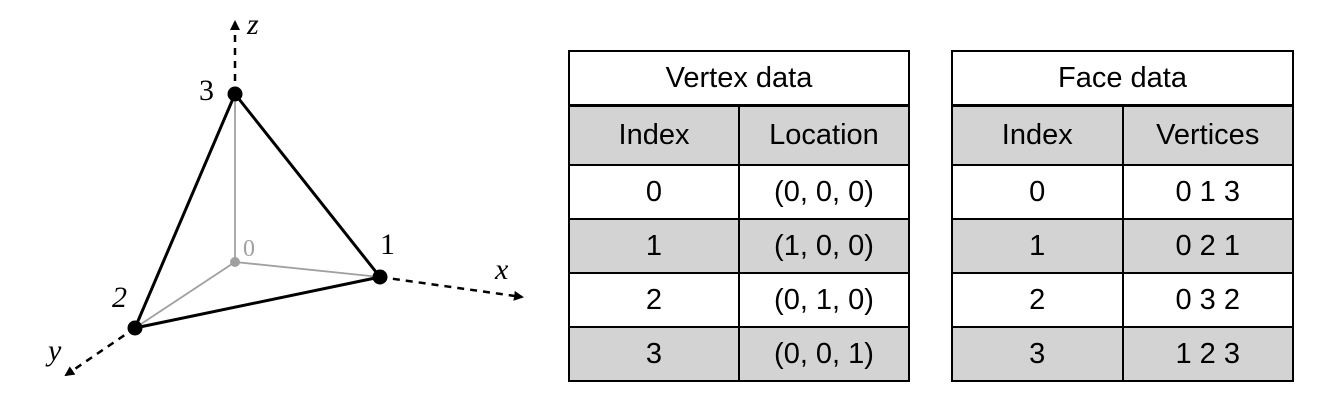 Image resolution: width=1317 pixels, height=403 pixels. I want to click on vertex-location-cell: (0, 0, 0), so click(824, 191).